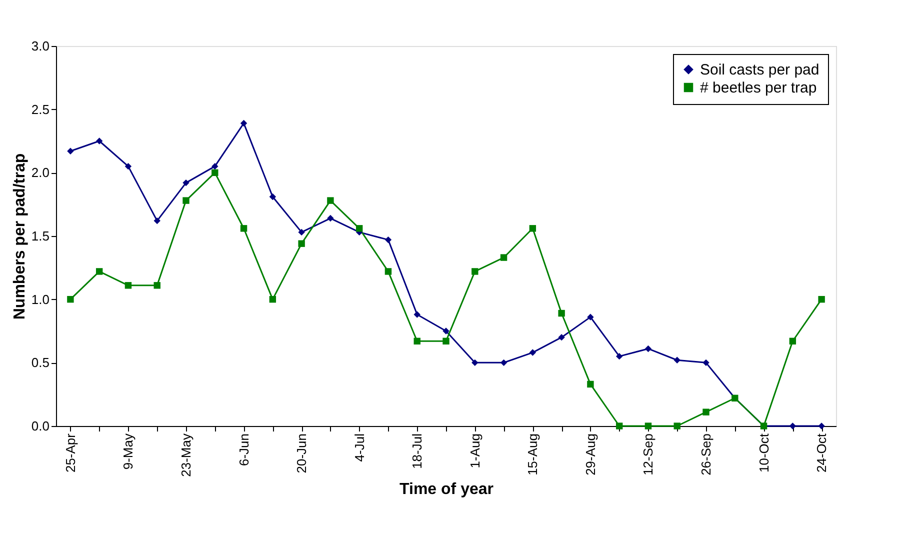 This screenshot has width=898, height=542. I want to click on x-tick-label: 9-May, so click(128, 451).